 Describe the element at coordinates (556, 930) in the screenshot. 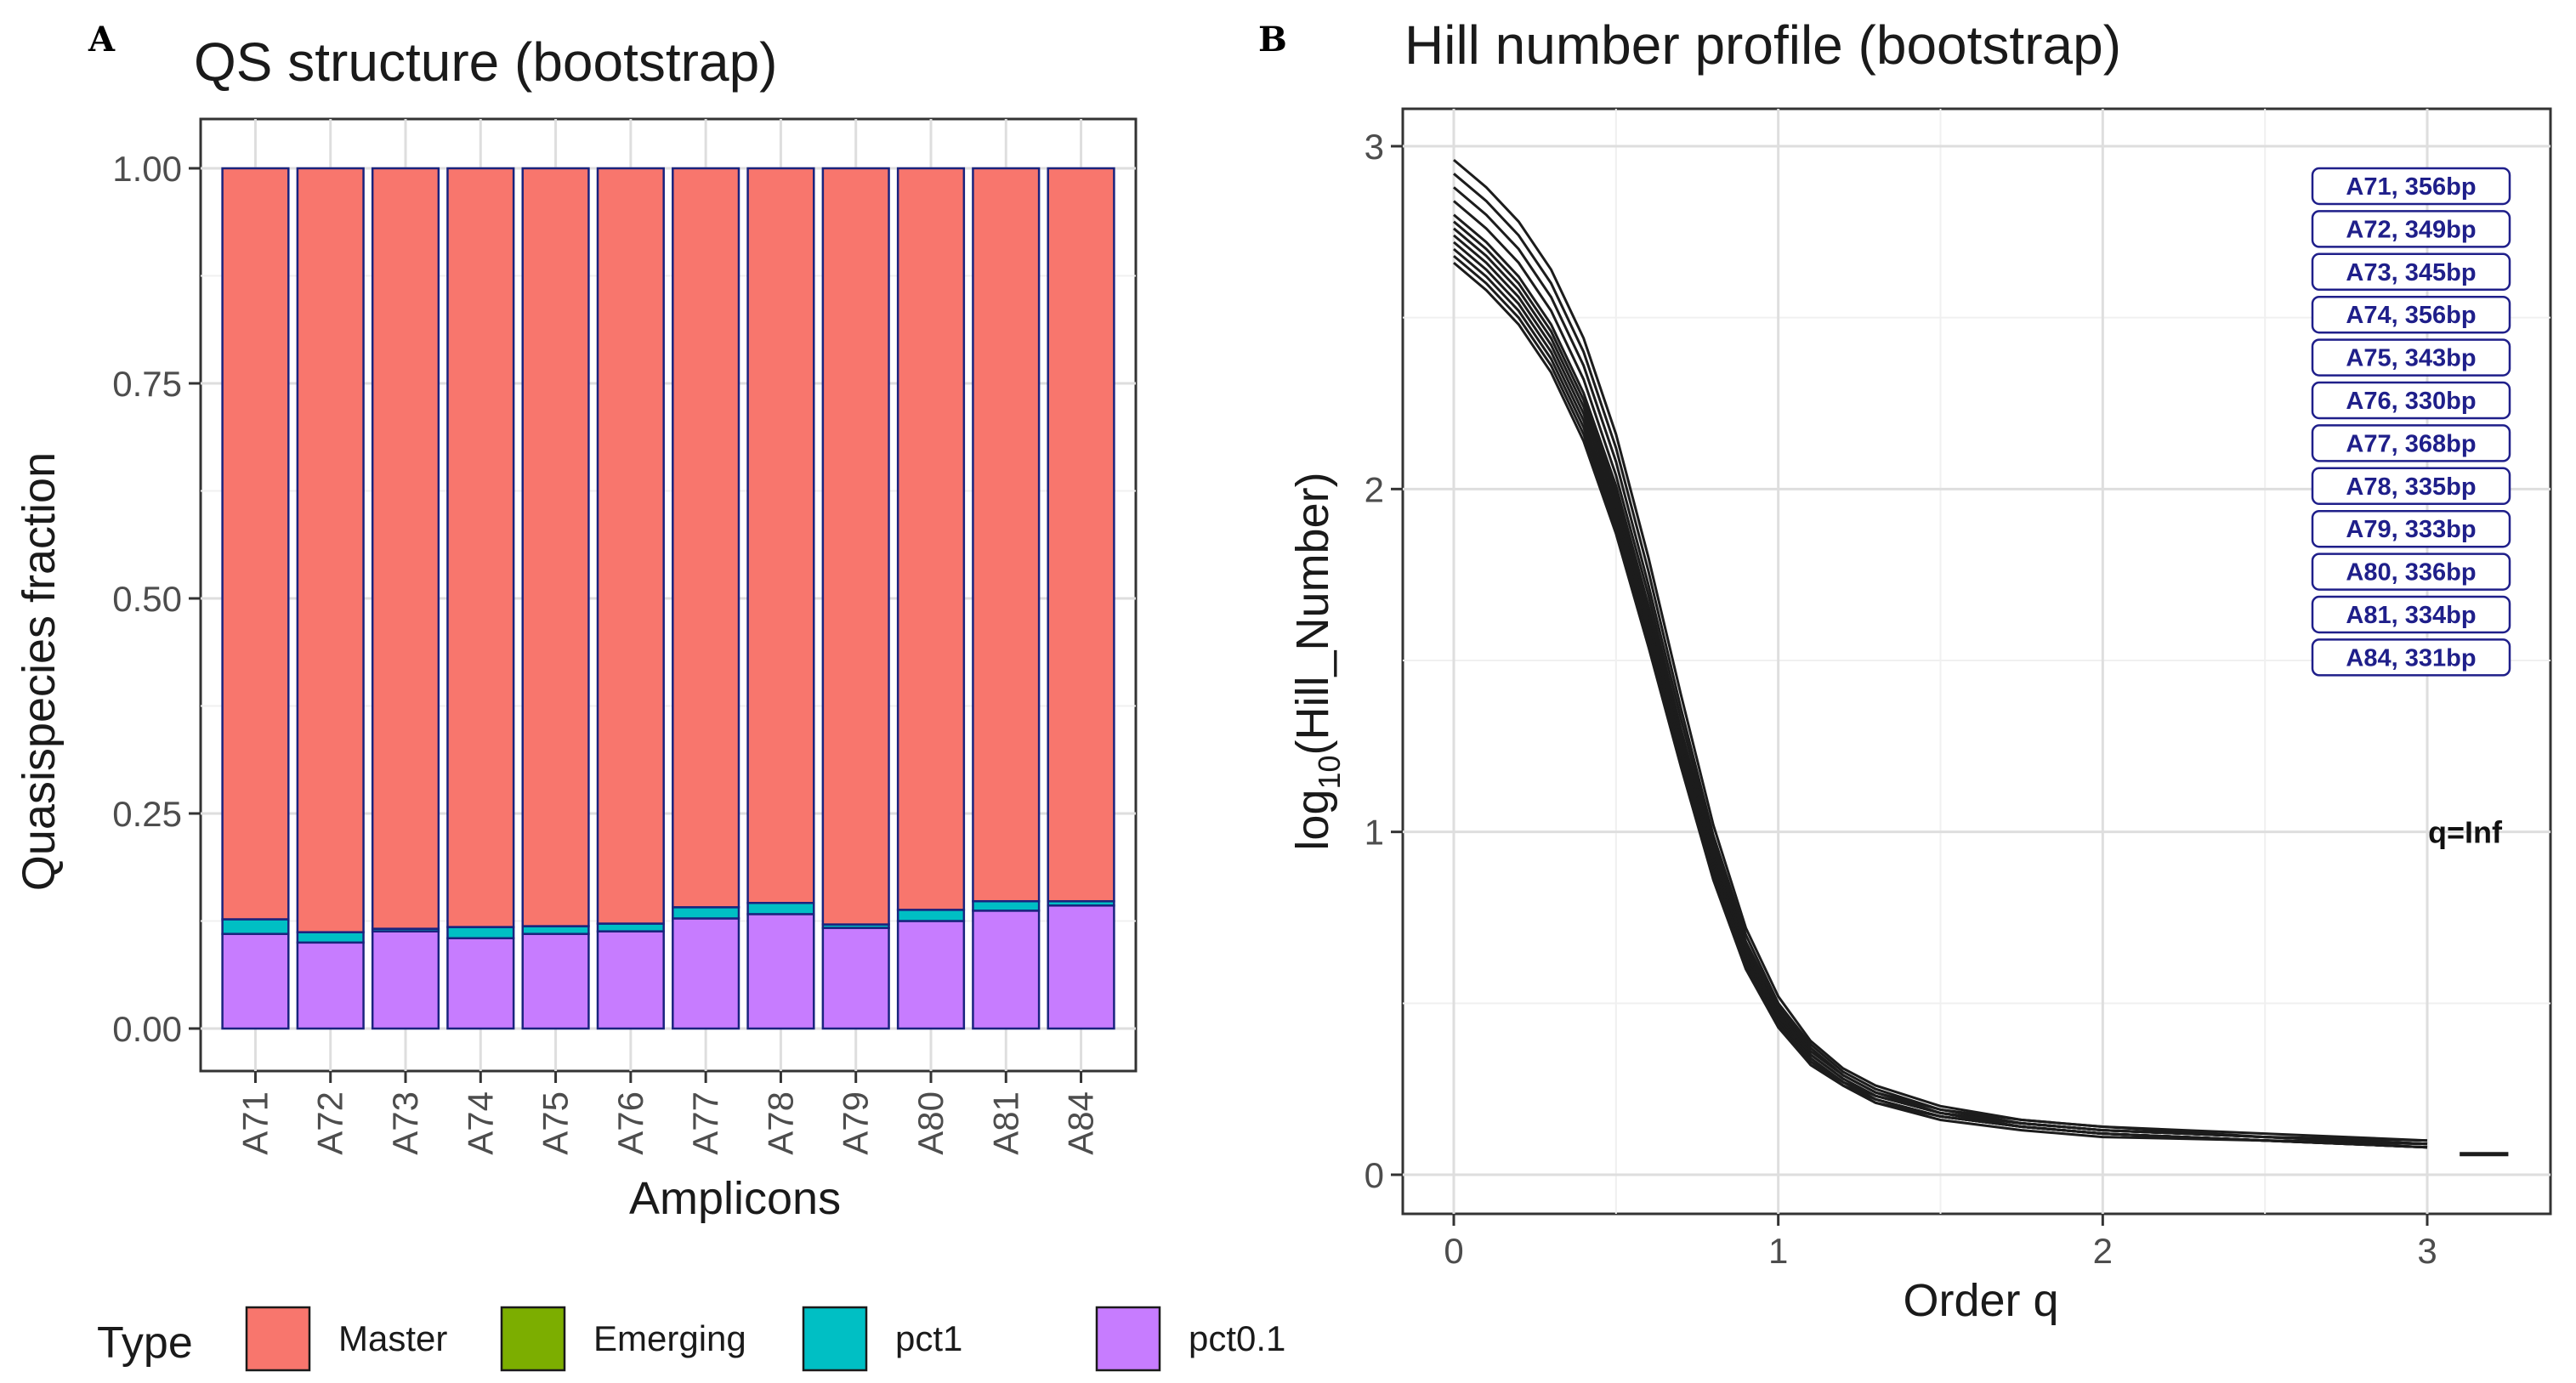

I see `bar-segment-pct1-A75` at that location.